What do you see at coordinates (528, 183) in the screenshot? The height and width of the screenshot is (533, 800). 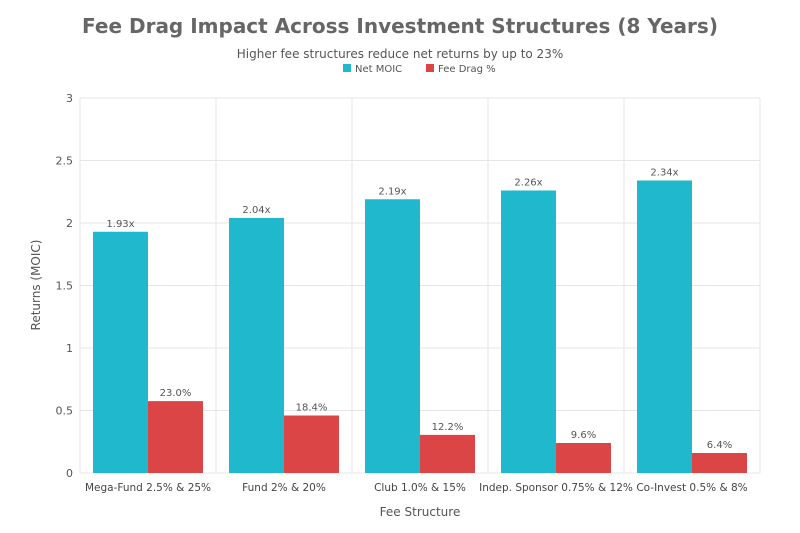 I see `net-moic-label: 2.26x` at bounding box center [528, 183].